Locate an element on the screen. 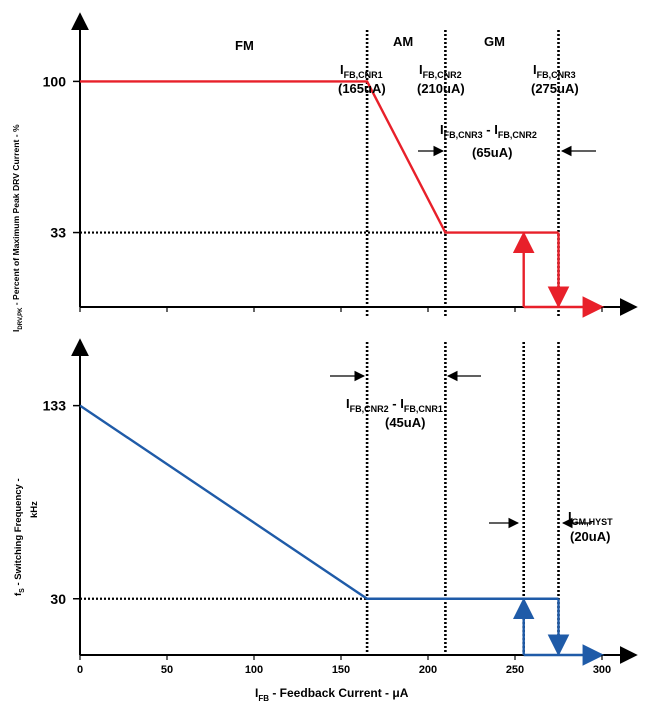 This screenshot has width=658, height=704. threshold-label-cnr2: IFB,CNR2 is located at coordinates (440, 71).